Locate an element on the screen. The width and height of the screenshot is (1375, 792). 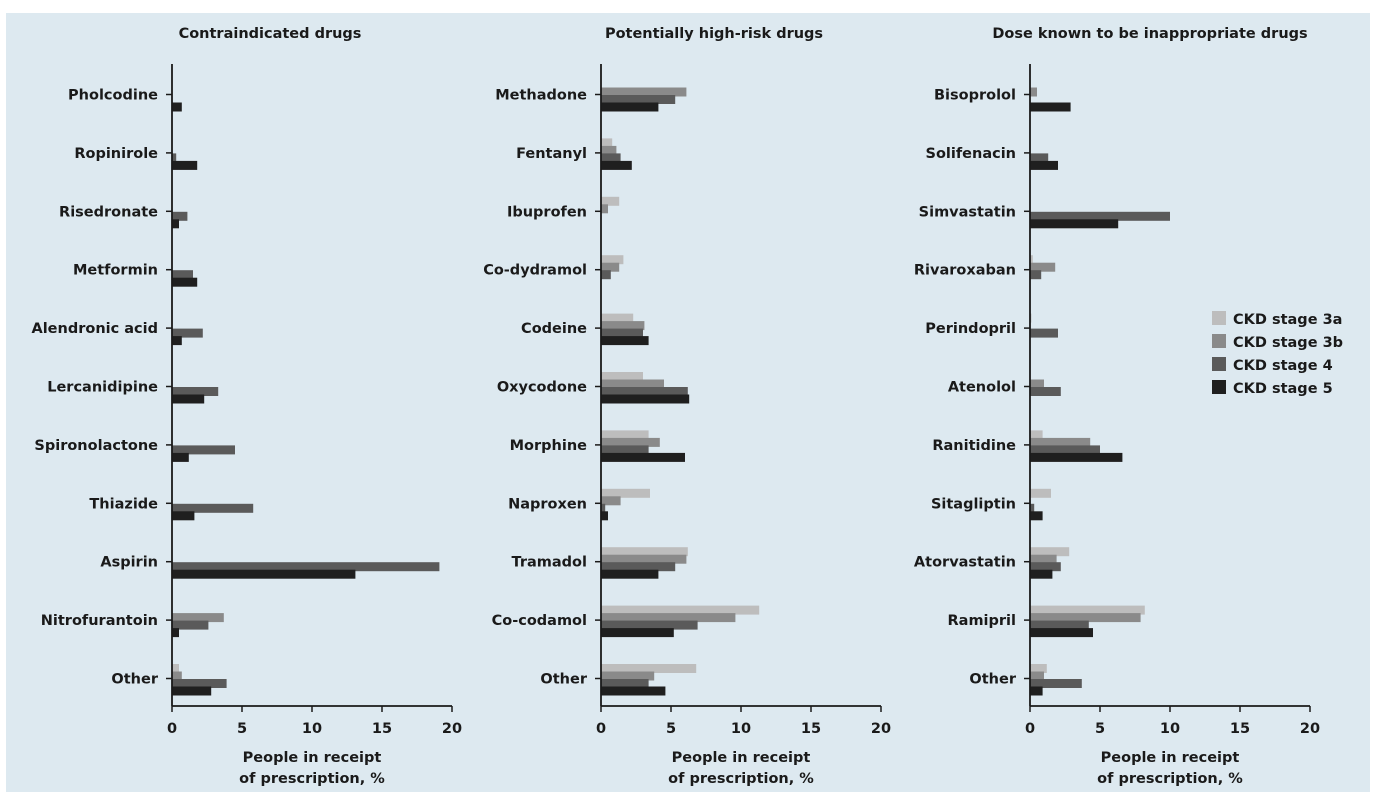
legend-label-3: CKD stage 4 is located at coordinates (1283, 366).